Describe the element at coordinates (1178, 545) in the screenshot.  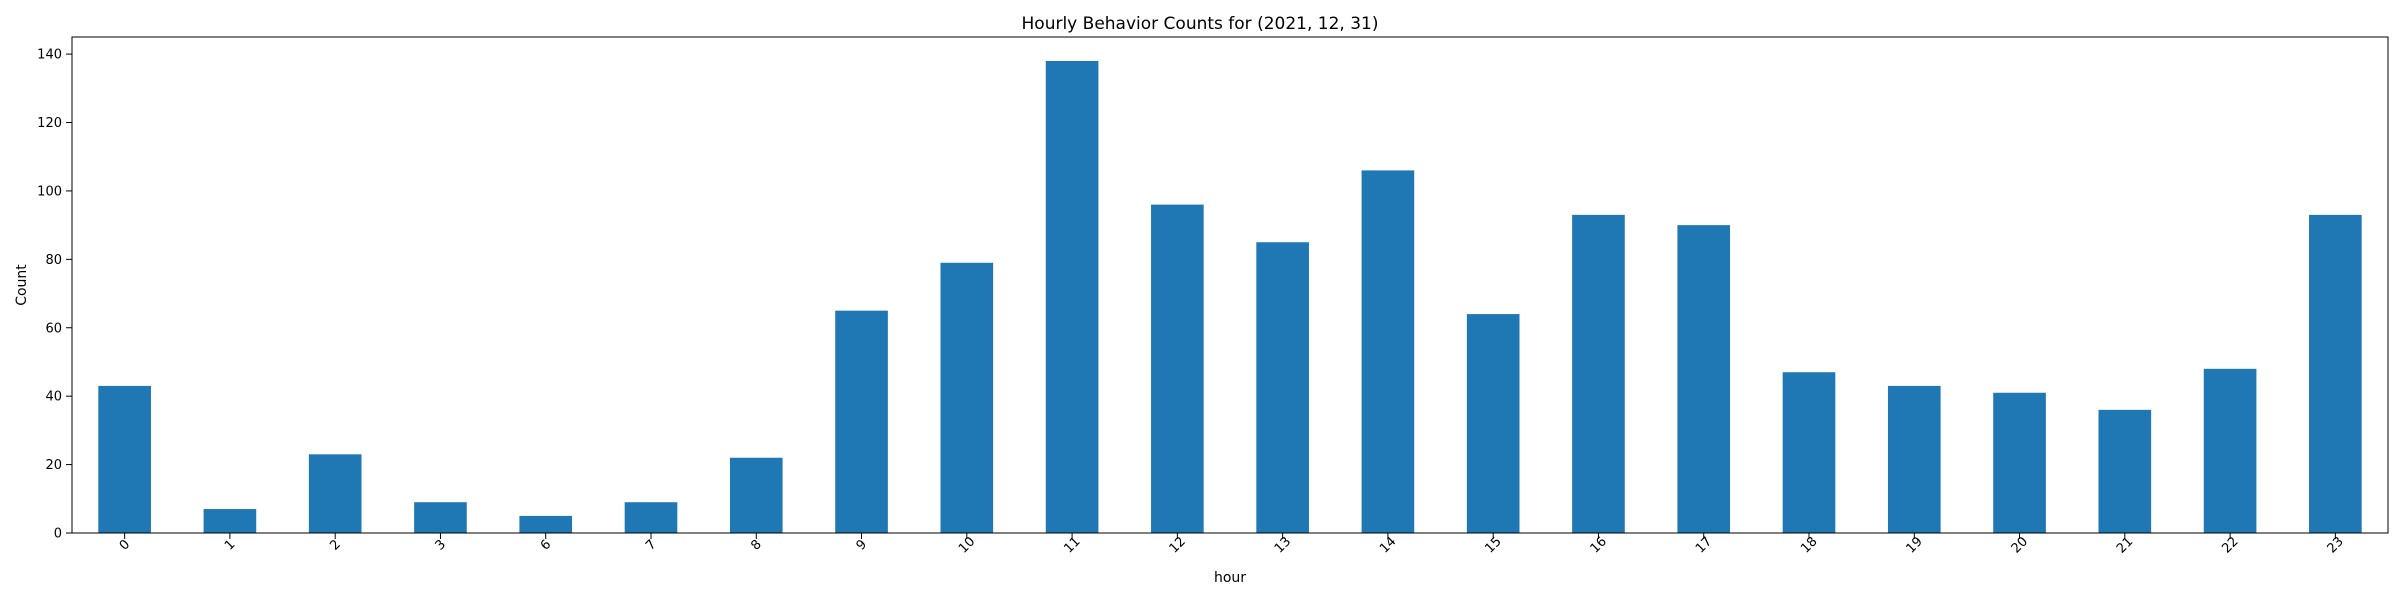
I see `x-tick-label: 12` at that location.